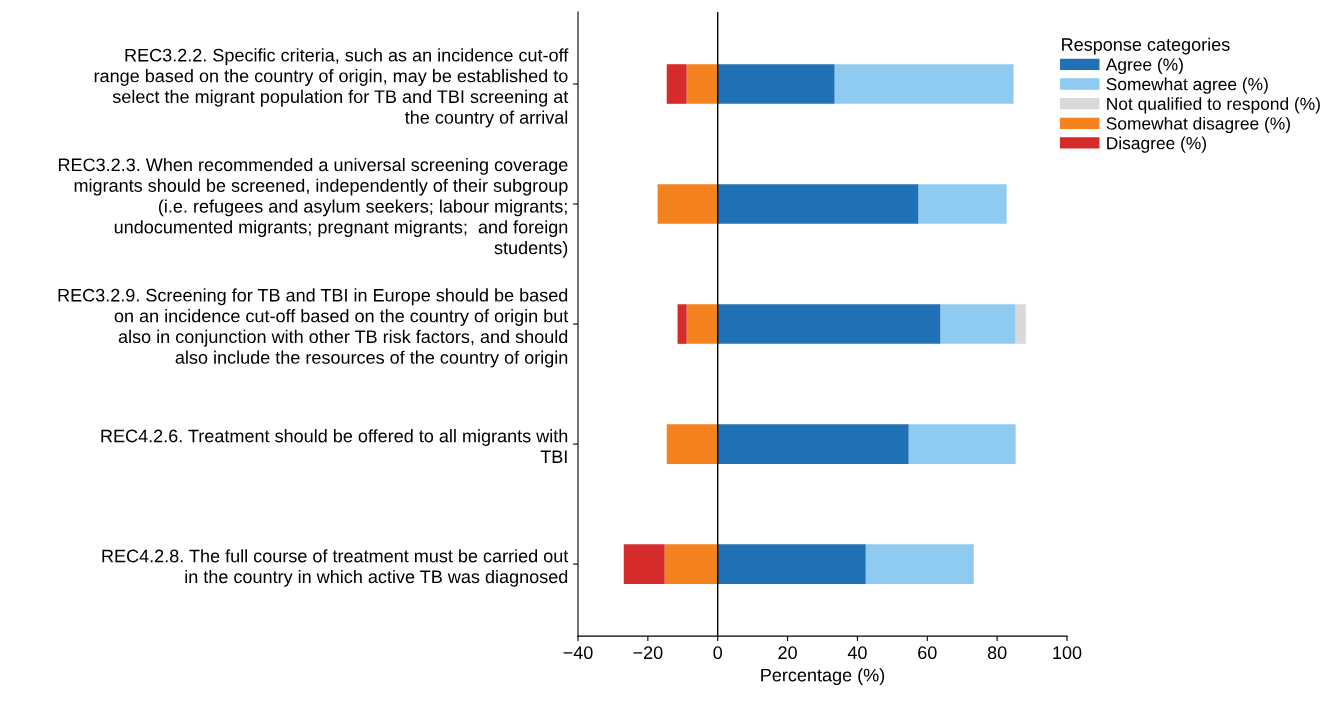 The width and height of the screenshot is (1343, 706). I want to click on x-tick-label: 40, so click(857, 653).